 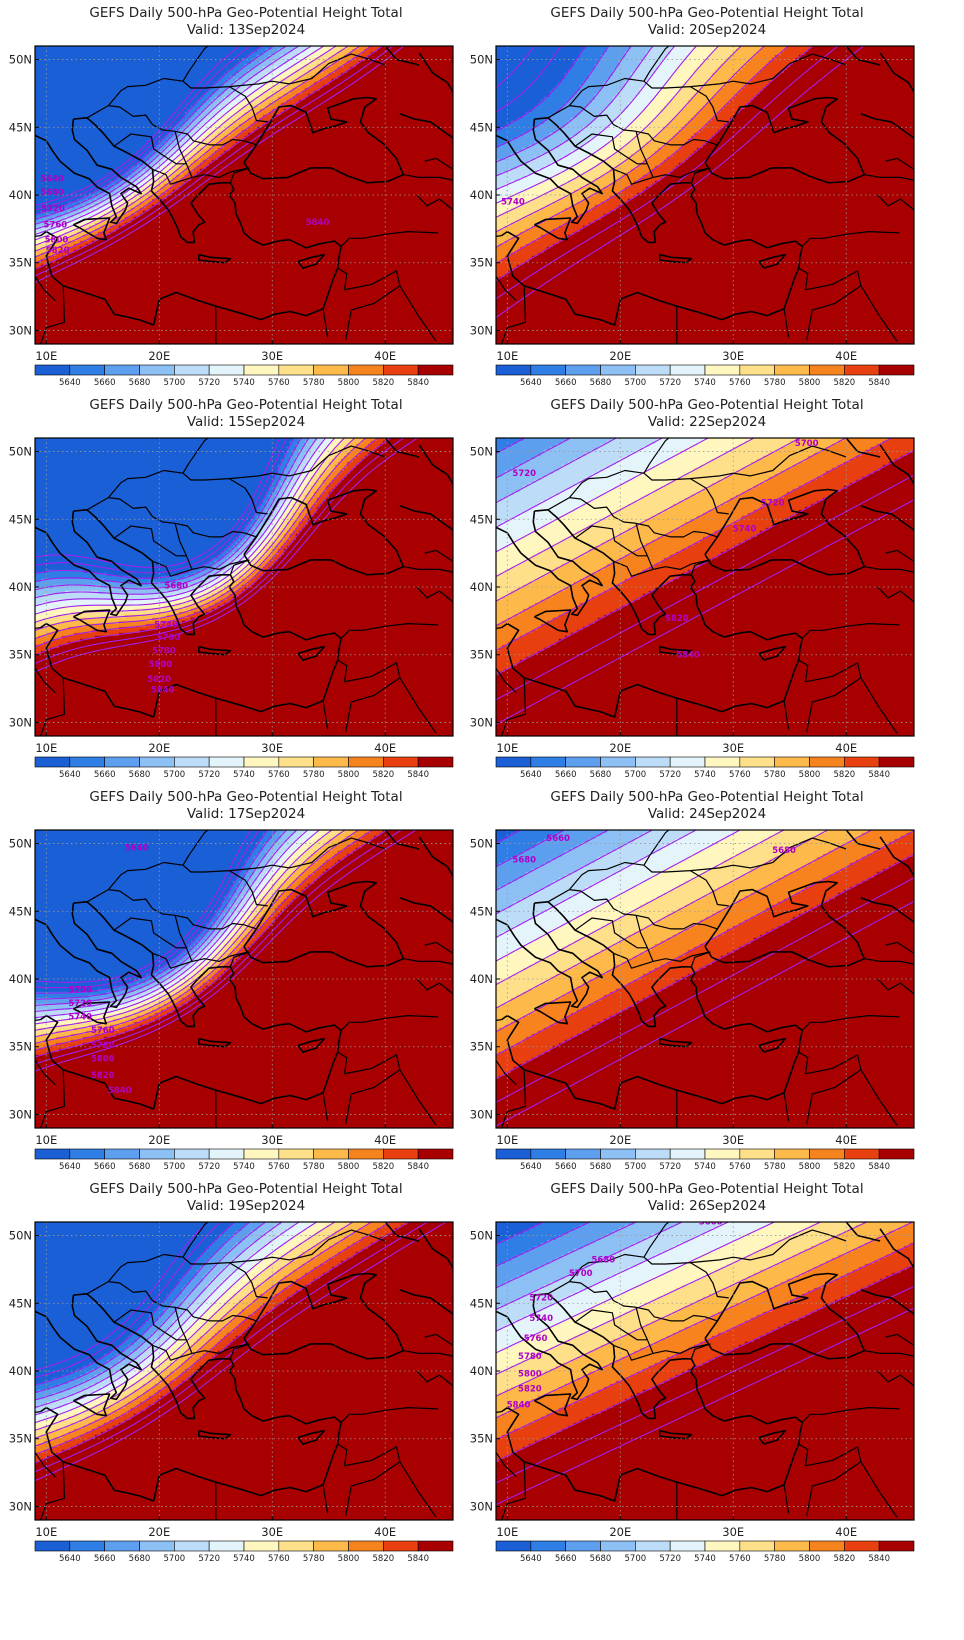 What do you see at coordinates (702, 194) in the screenshot?
I see `height-field: 5740` at bounding box center [702, 194].